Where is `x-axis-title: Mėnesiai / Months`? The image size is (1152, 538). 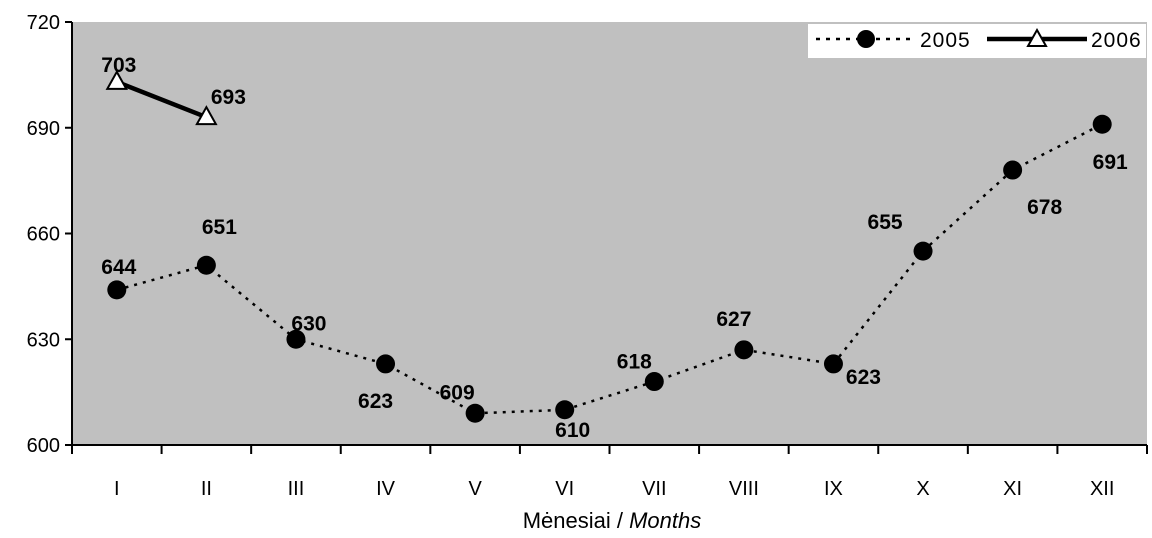 x-axis-title: Mėnesiai / Months is located at coordinates (612, 520).